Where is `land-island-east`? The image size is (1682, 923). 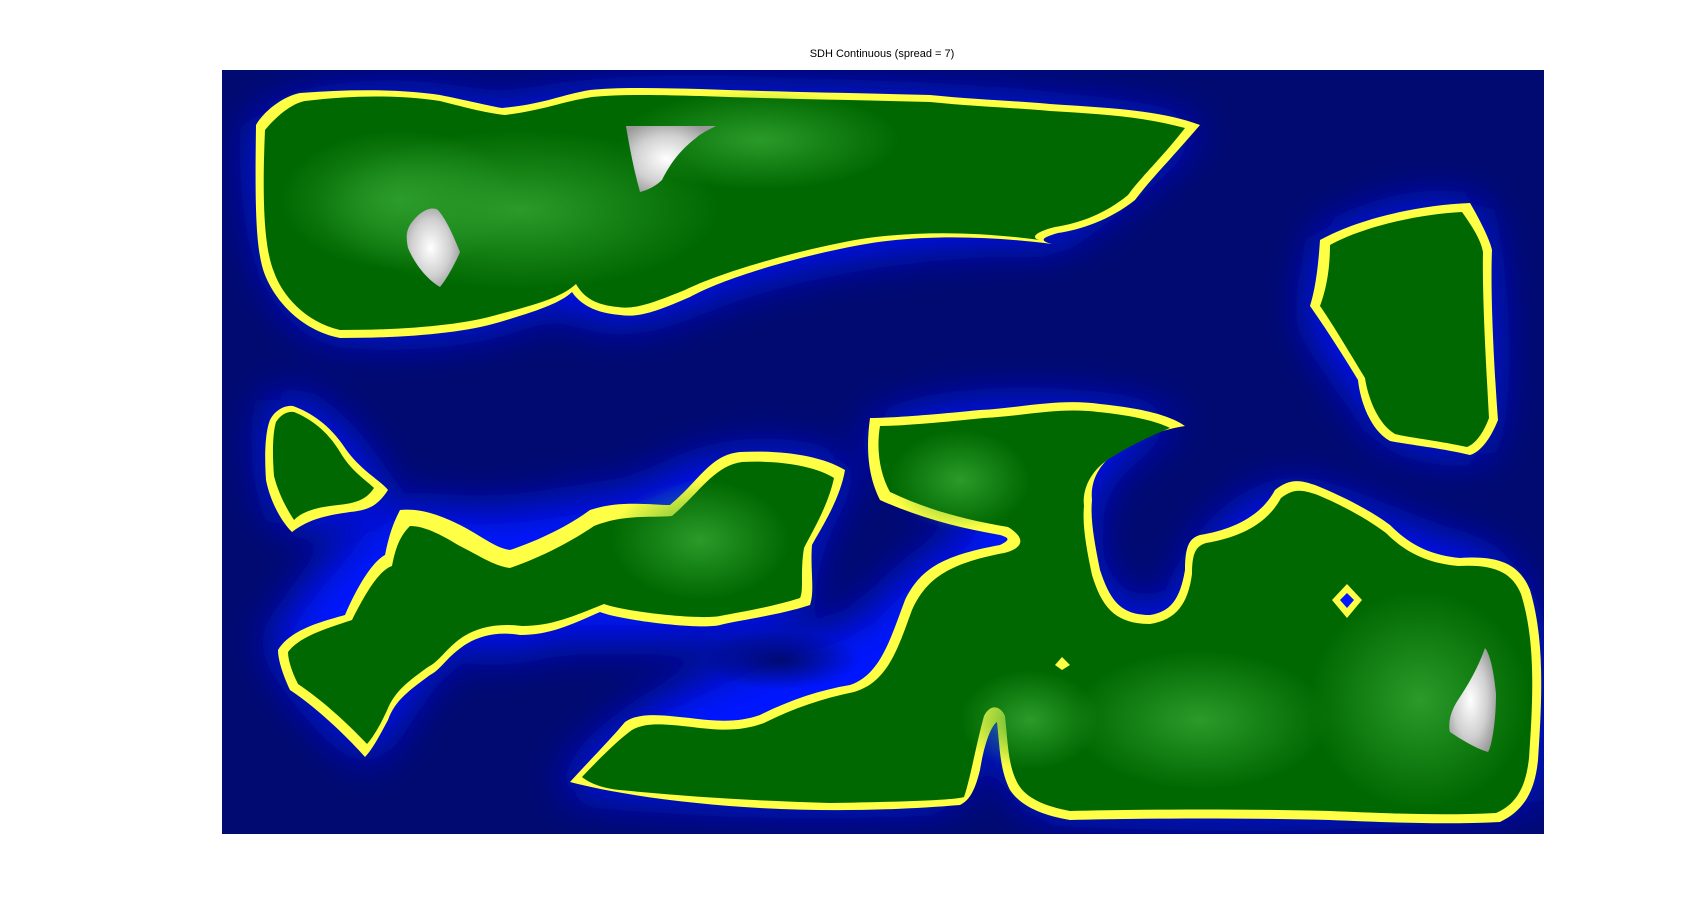 land-island-east is located at coordinates (1404, 329).